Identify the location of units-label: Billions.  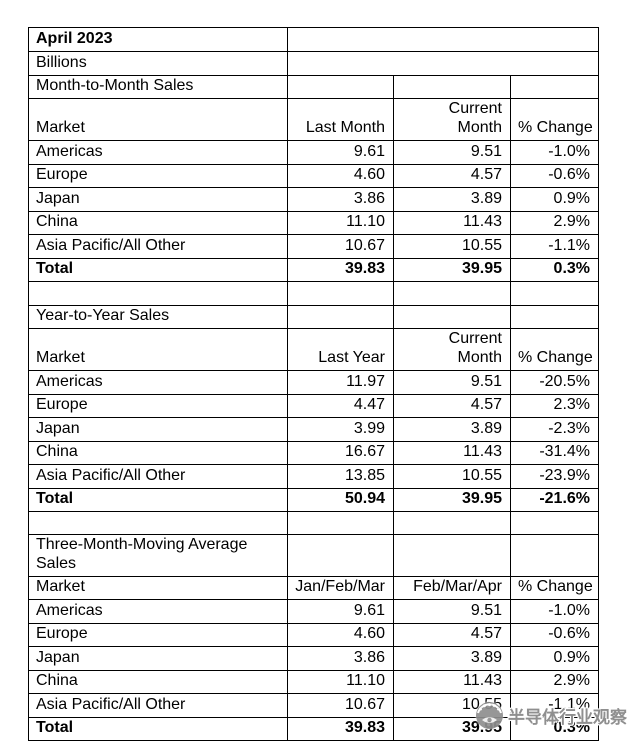
(158, 63).